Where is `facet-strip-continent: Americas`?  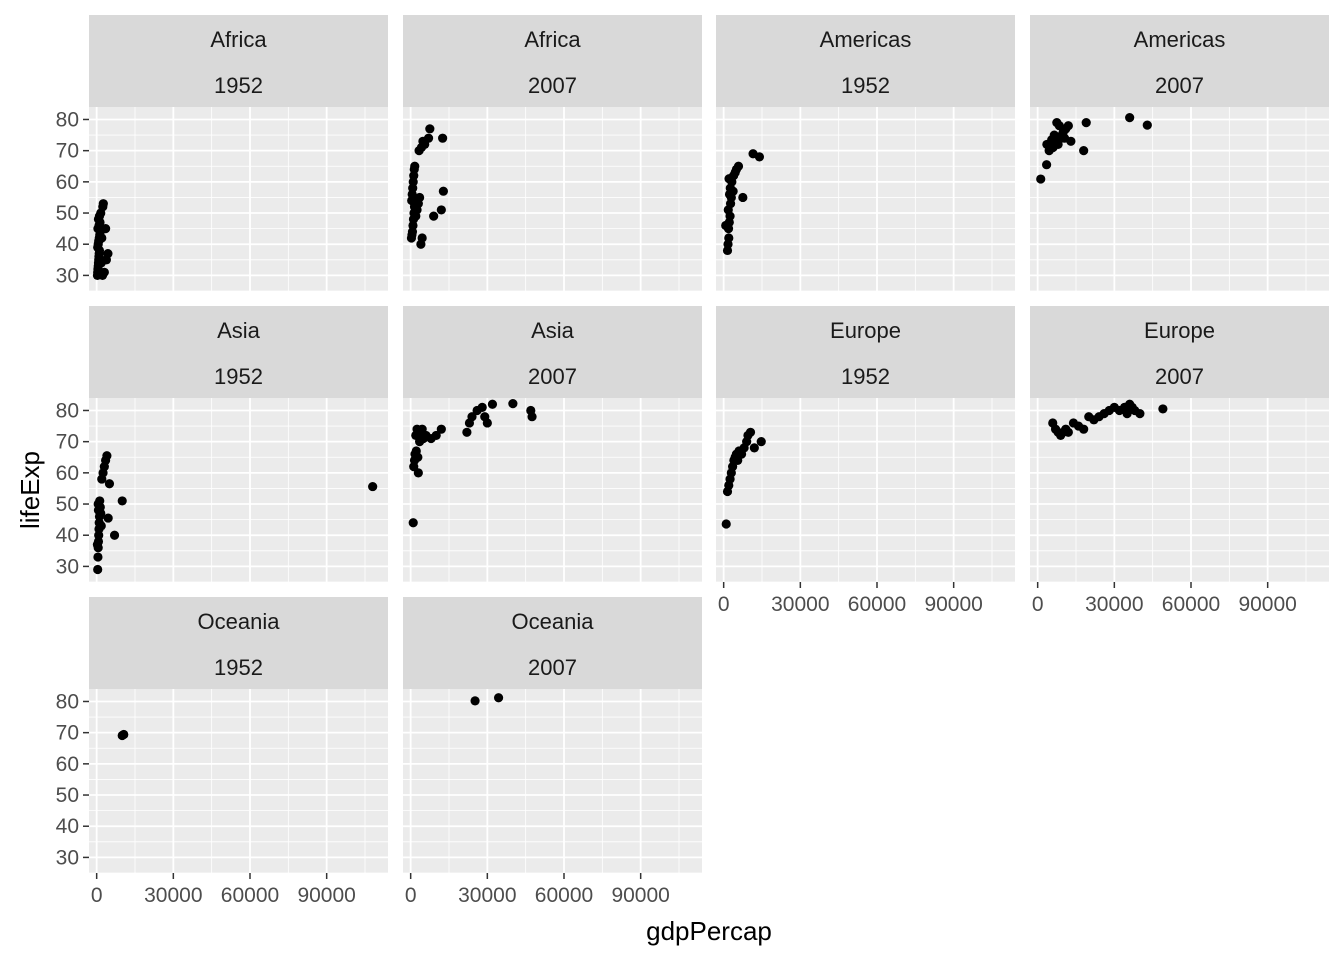 facet-strip-continent: Americas is located at coordinates (1180, 39).